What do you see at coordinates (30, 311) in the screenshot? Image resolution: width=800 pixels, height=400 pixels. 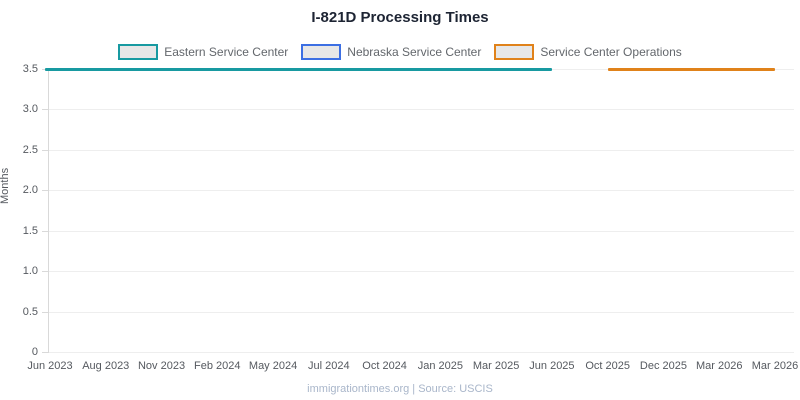 I see `y-tick-label: 0.5` at bounding box center [30, 311].